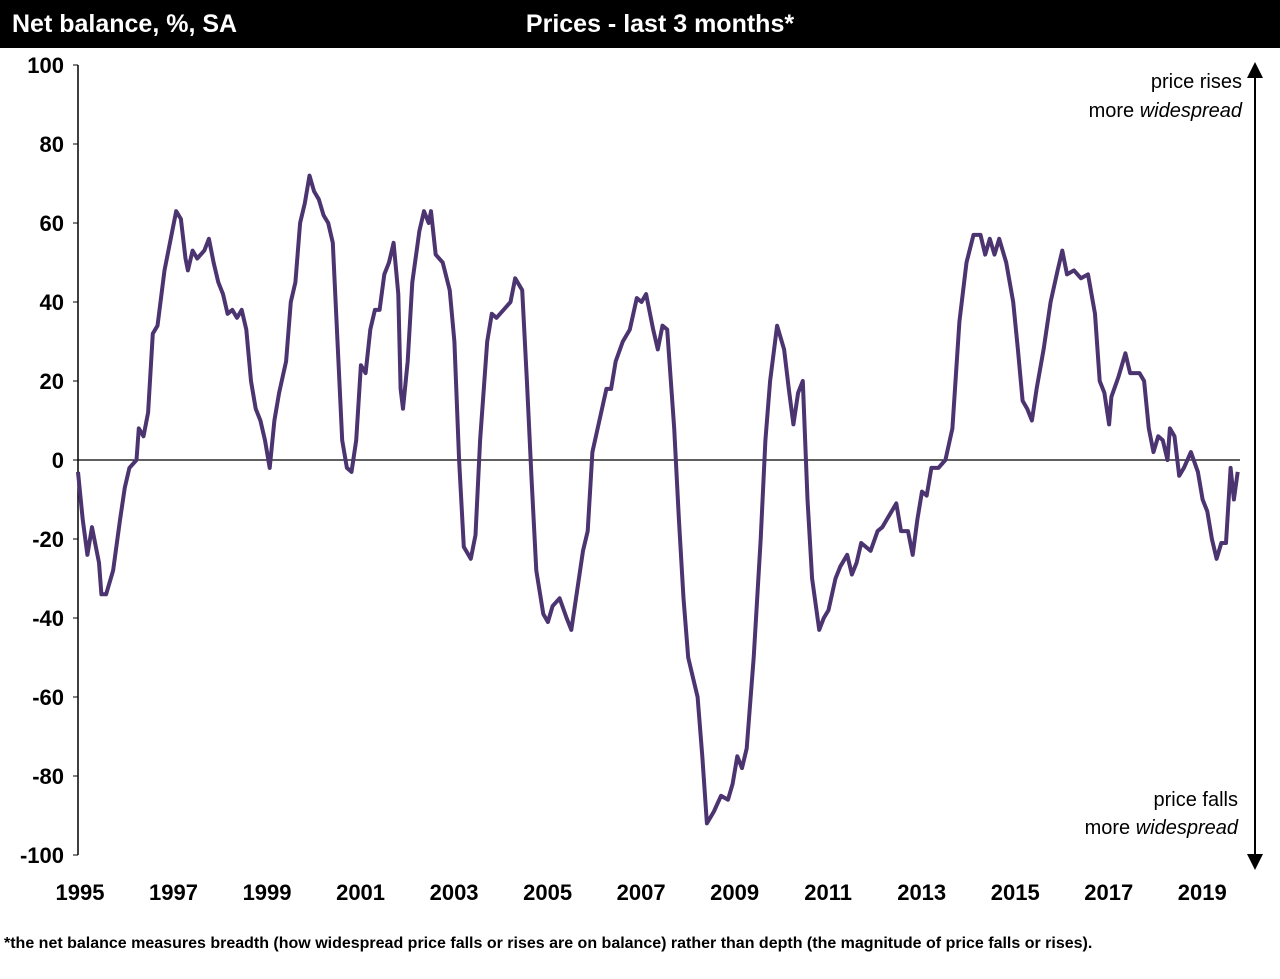 This screenshot has height=979, width=1280. I want to click on x-tick-label: 1999, so click(267, 892).